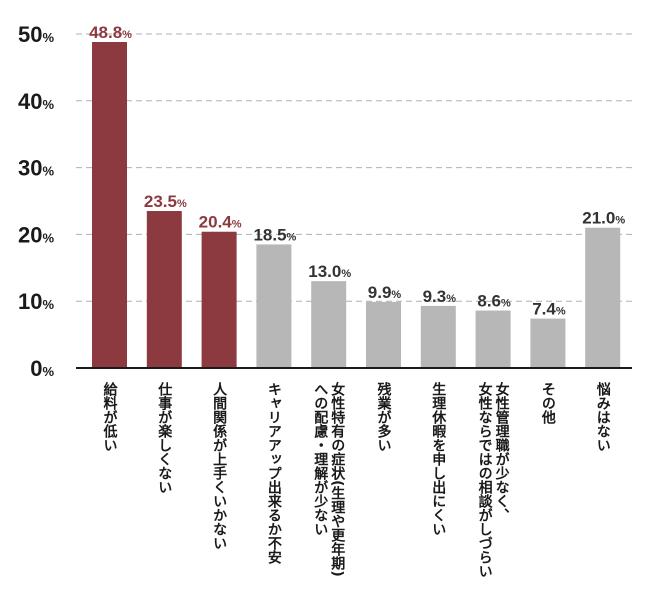  What do you see at coordinates (274, 473) in the screenshot?
I see `x-tick-label: キャリアアップ出来るか不安` at bounding box center [274, 473].